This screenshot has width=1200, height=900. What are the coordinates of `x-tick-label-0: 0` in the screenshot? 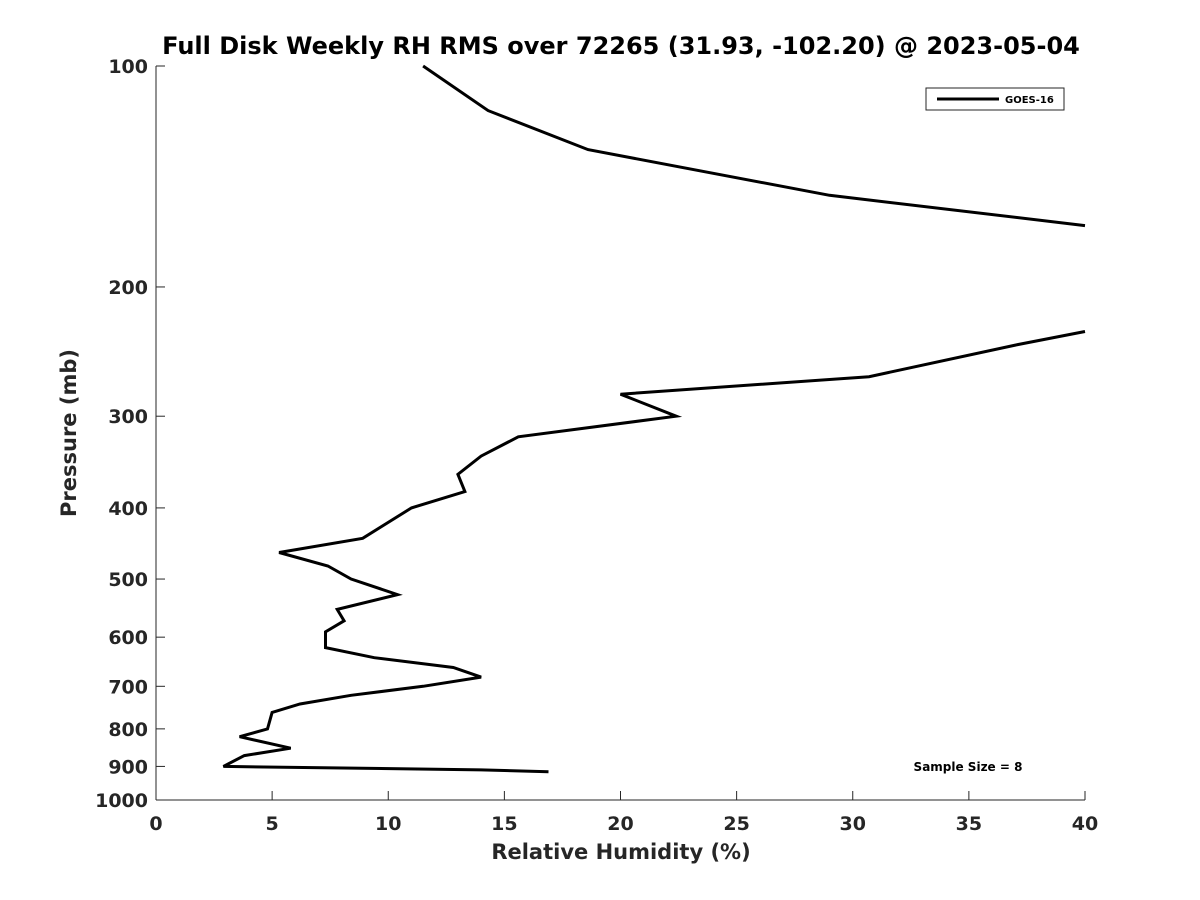 It's located at (155, 824).